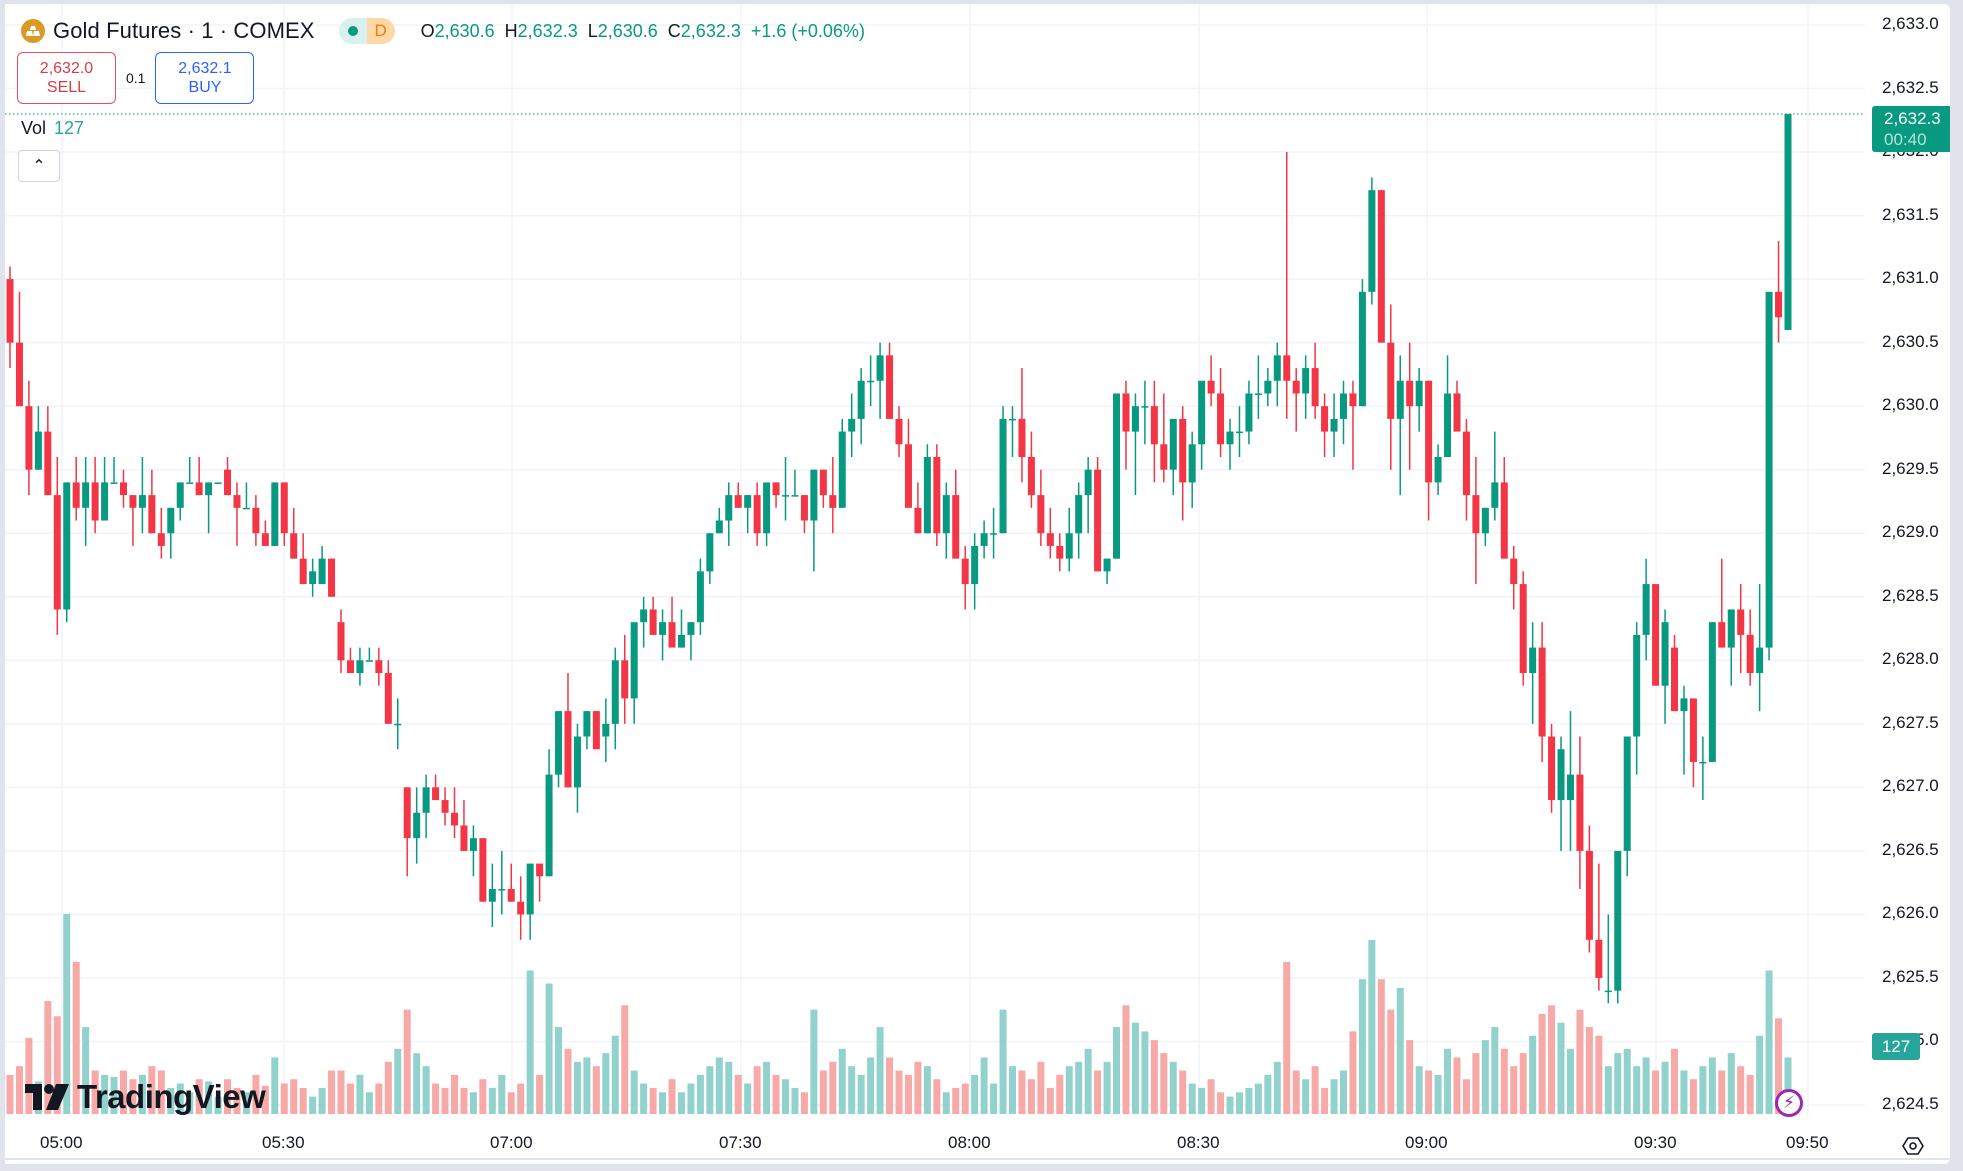 This screenshot has width=1963, height=1171. What do you see at coordinates (1910, 23) in the screenshot?
I see `price-axis-label: 2,633.0` at bounding box center [1910, 23].